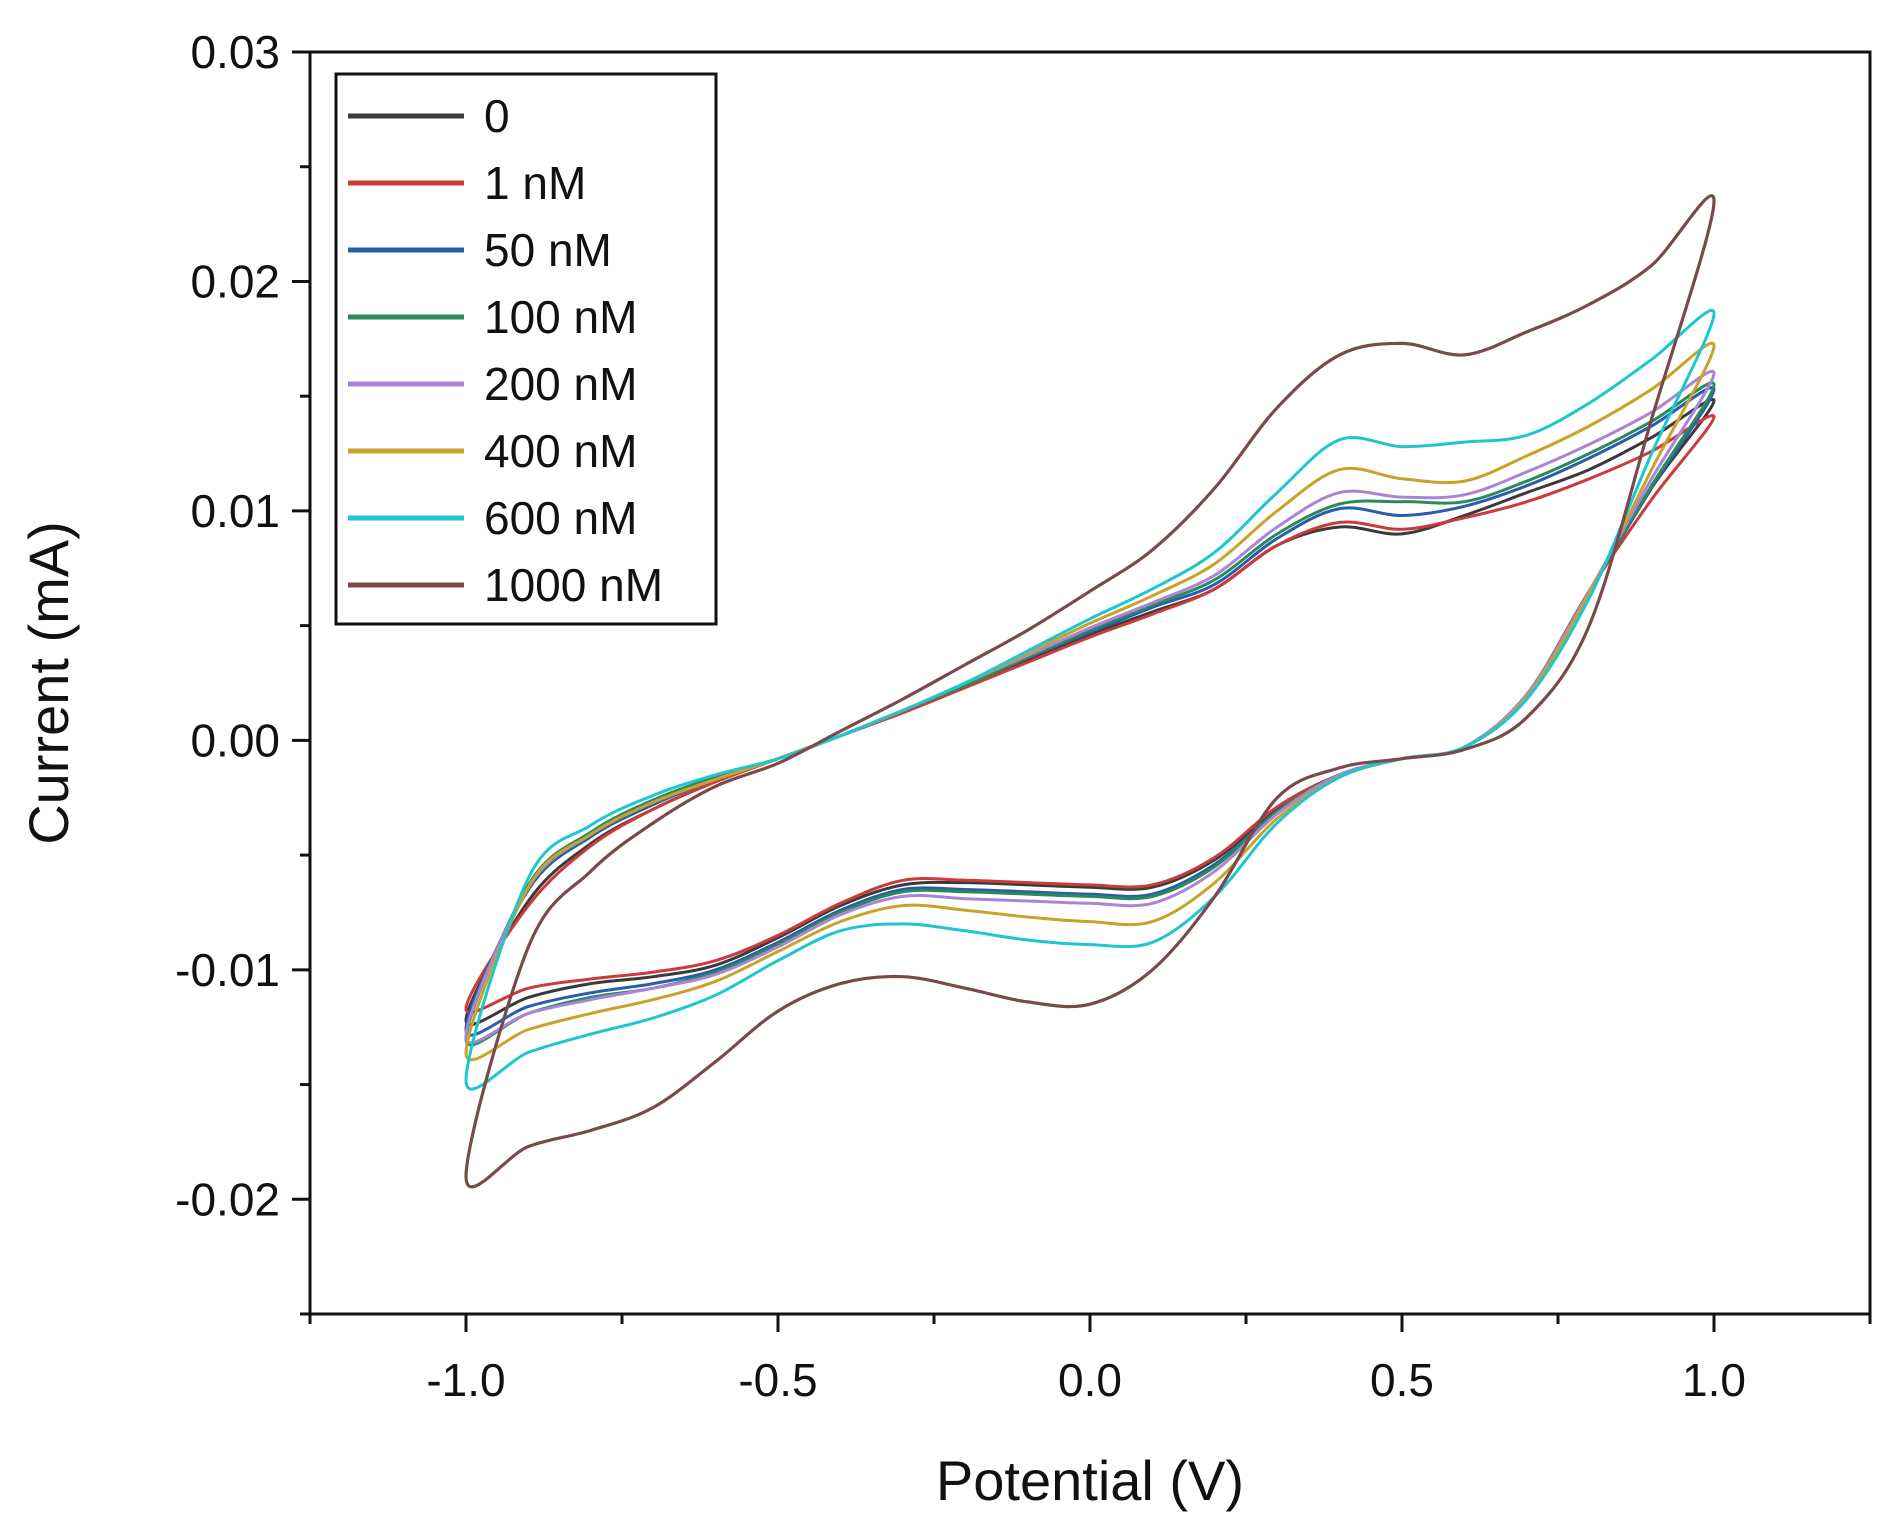 The image size is (1899, 1524). What do you see at coordinates (48, 683) in the screenshot?
I see `y-axis-label: Current (mA)` at bounding box center [48, 683].